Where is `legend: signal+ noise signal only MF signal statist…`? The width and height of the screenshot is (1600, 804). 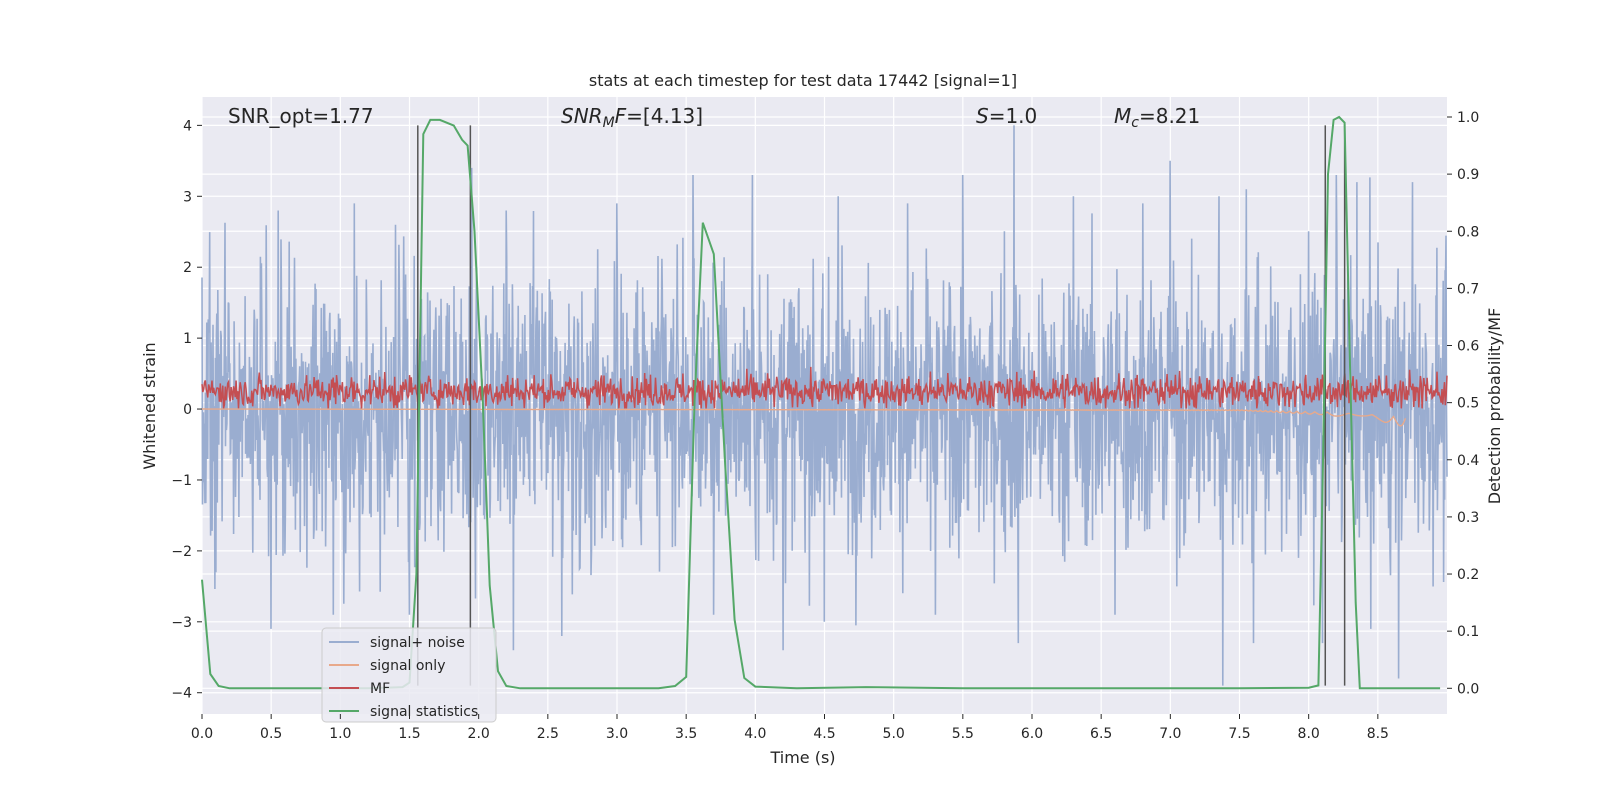
legend: signal+ noise signal only MF signal statist… is located at coordinates (409, 675).